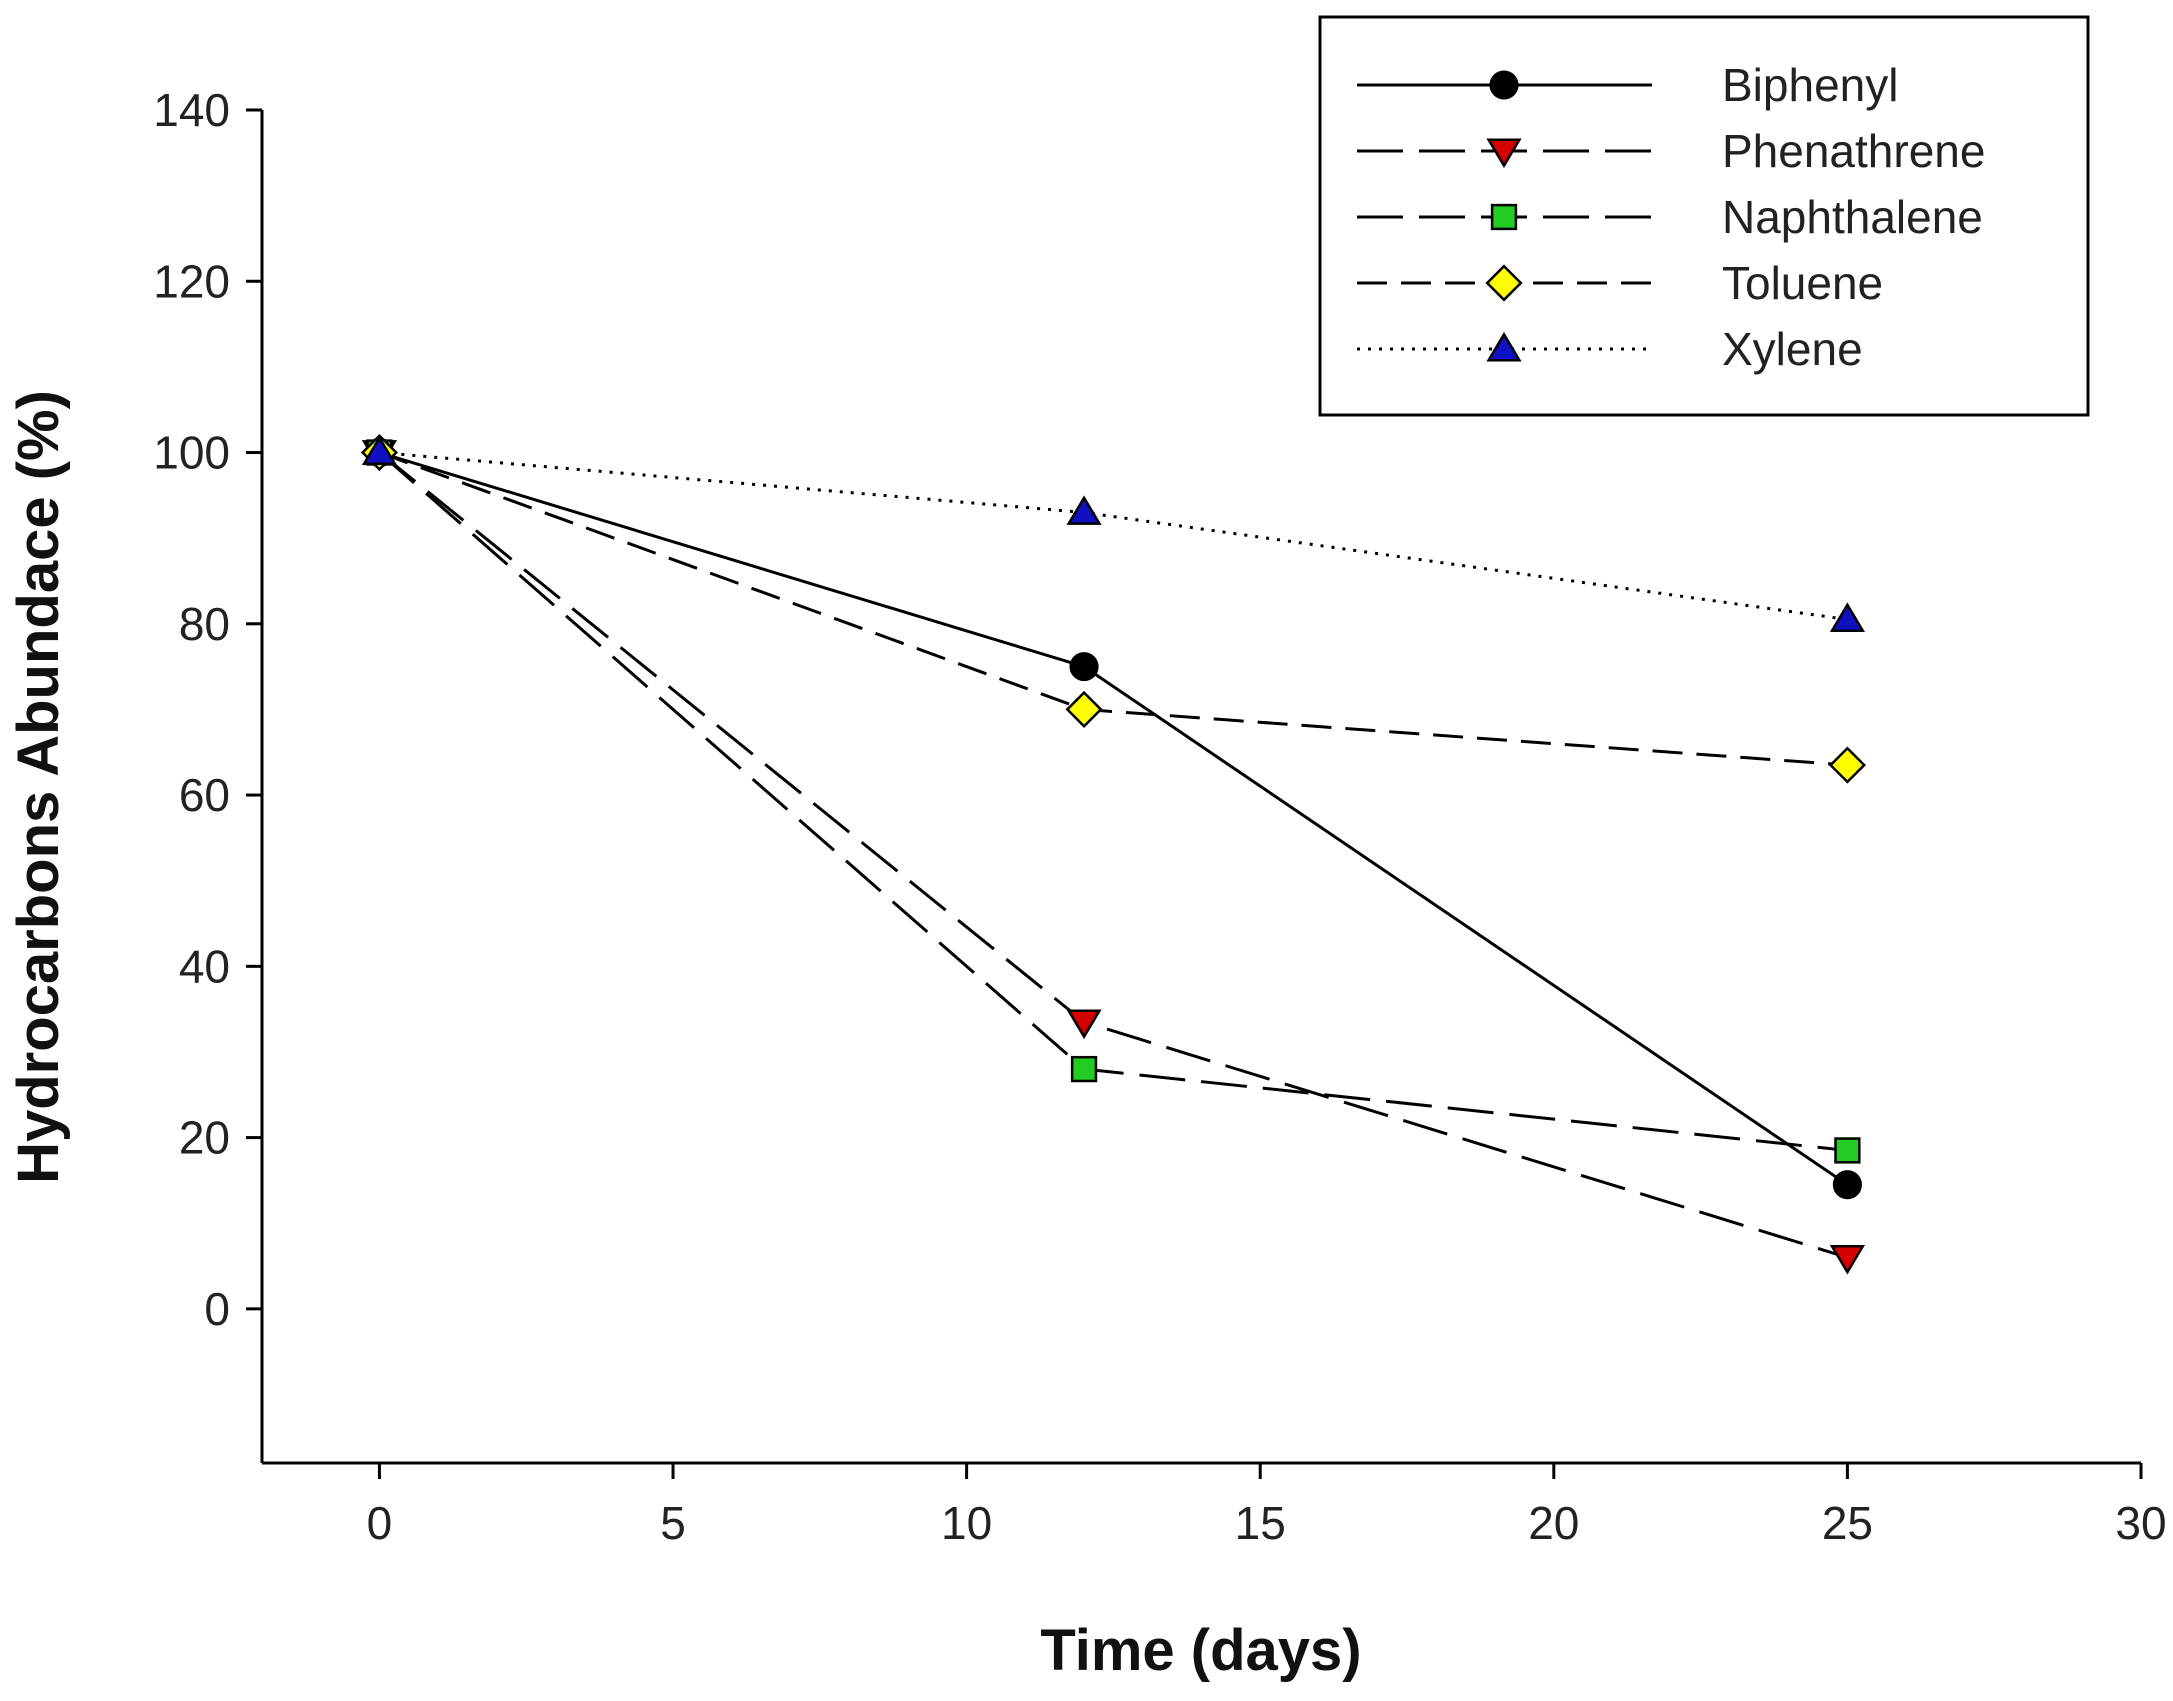  I want to click on legend-label: Phenathrene, so click(1853, 151).